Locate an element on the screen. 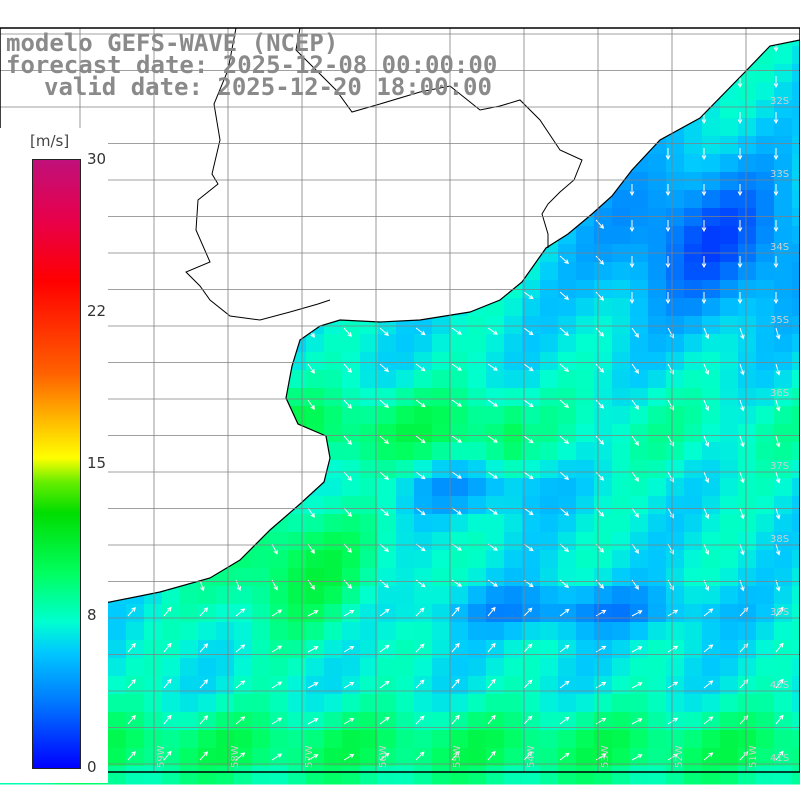 The width and height of the screenshot is (800, 800). colorbar-tick: 8 is located at coordinates (92, 615).